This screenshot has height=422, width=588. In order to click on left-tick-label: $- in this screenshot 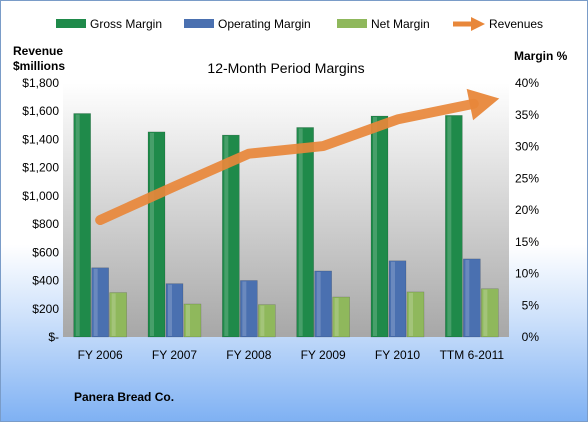, I will do `click(53, 337)`.